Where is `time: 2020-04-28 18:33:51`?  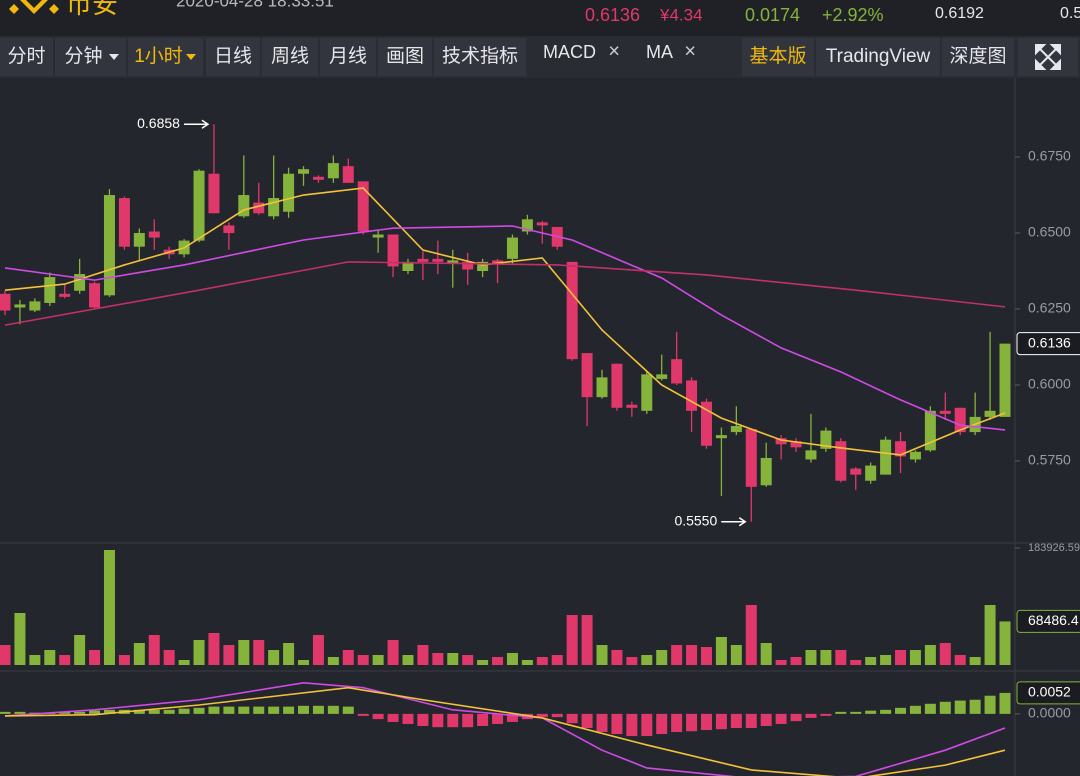 time: 2020-04-28 18:33:51 is located at coordinates (255, 5).